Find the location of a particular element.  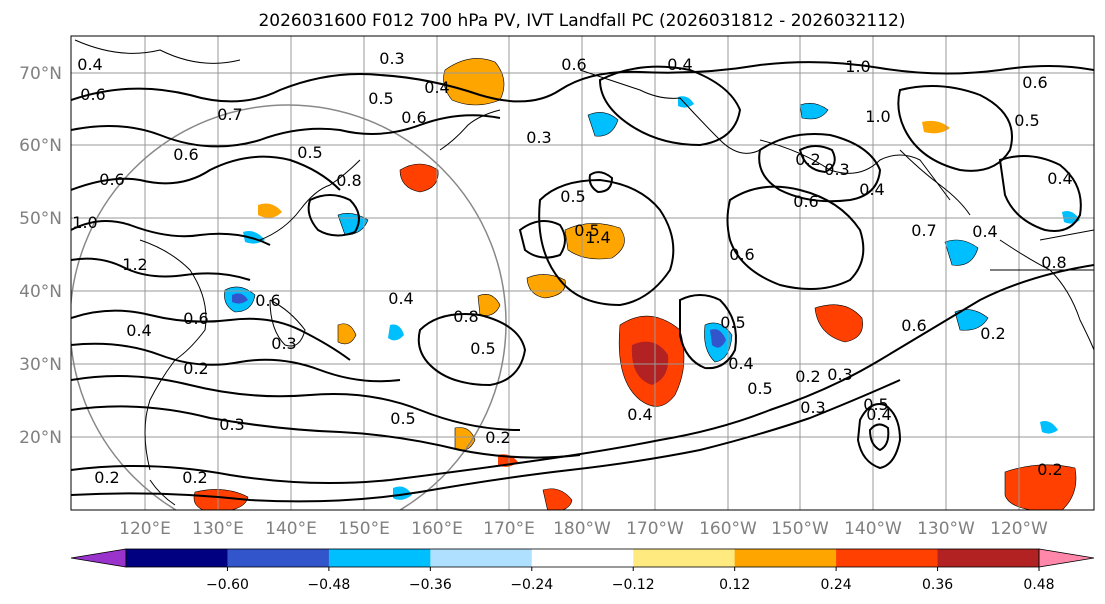

colorbar-tick-label: −0.36 is located at coordinates (430, 585).